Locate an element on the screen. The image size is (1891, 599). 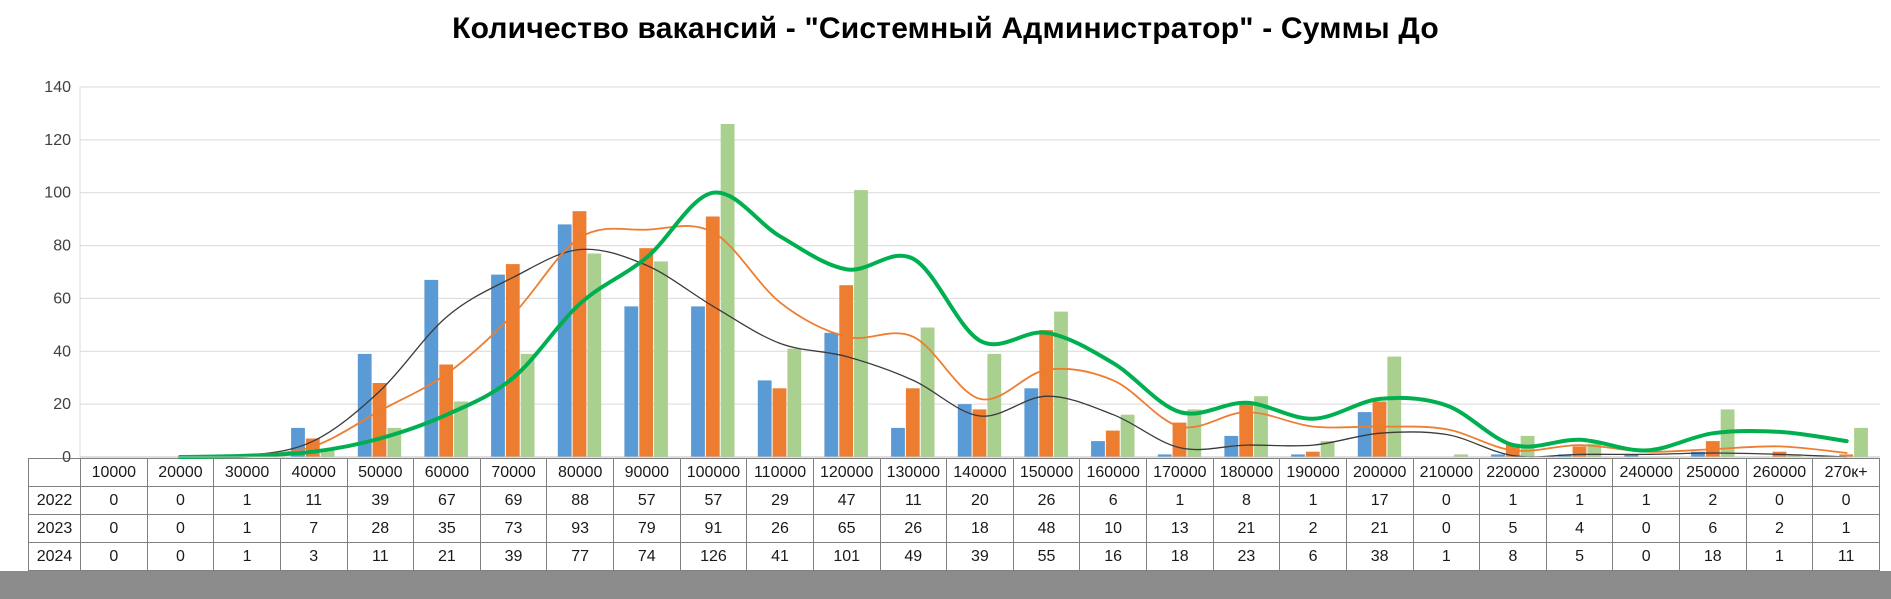
category-label: 40000 is located at coordinates (313, 472).